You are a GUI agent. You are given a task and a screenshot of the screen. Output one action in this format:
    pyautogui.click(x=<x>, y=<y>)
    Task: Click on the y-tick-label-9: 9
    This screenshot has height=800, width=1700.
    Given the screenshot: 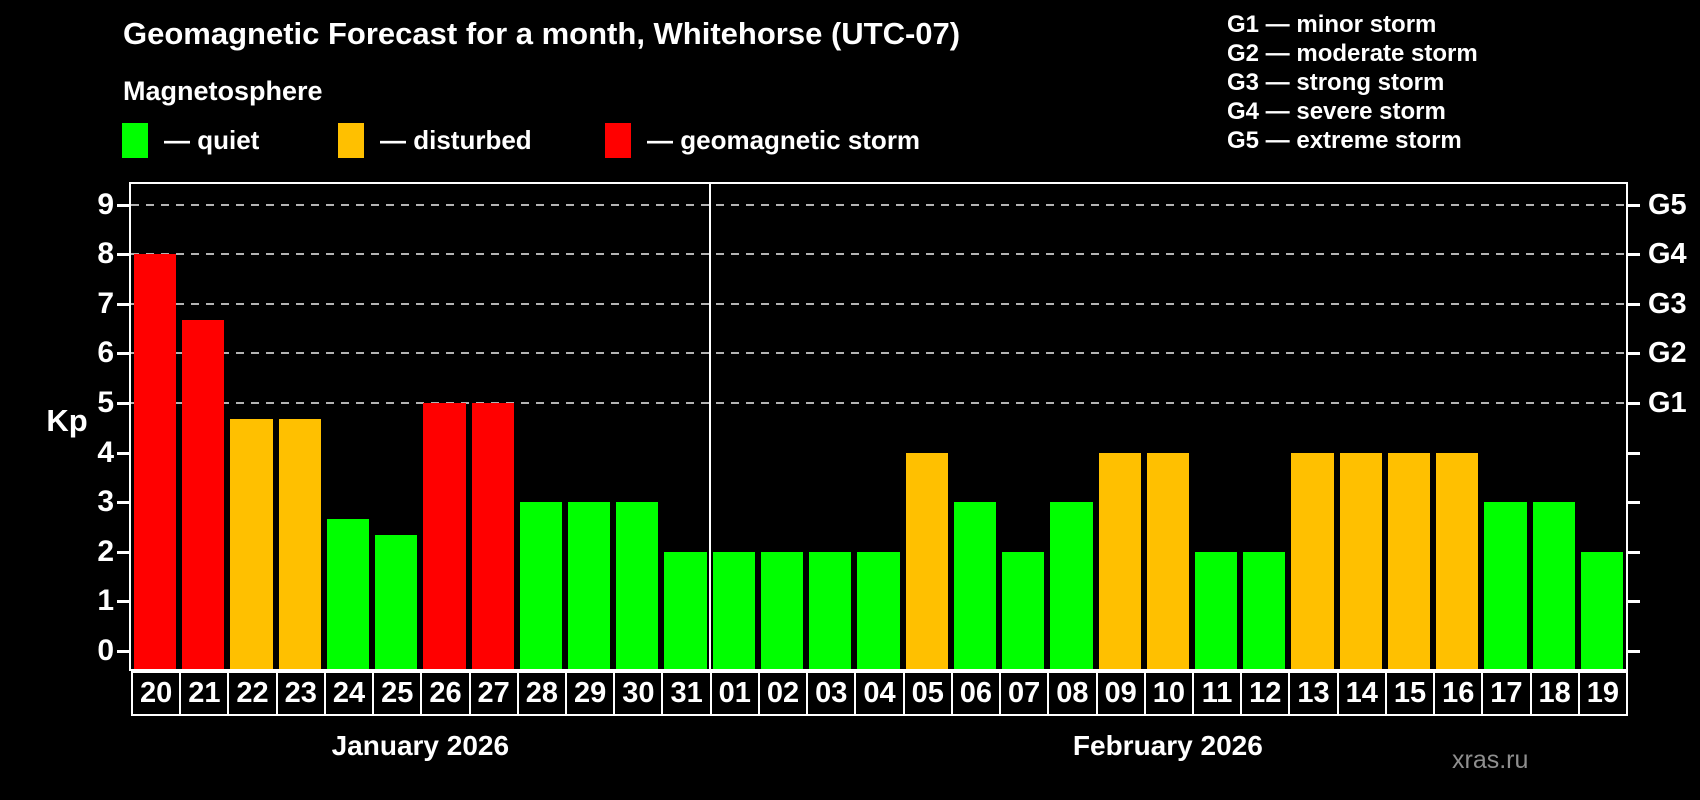 What is the action you would take?
    pyautogui.click(x=105, y=204)
    